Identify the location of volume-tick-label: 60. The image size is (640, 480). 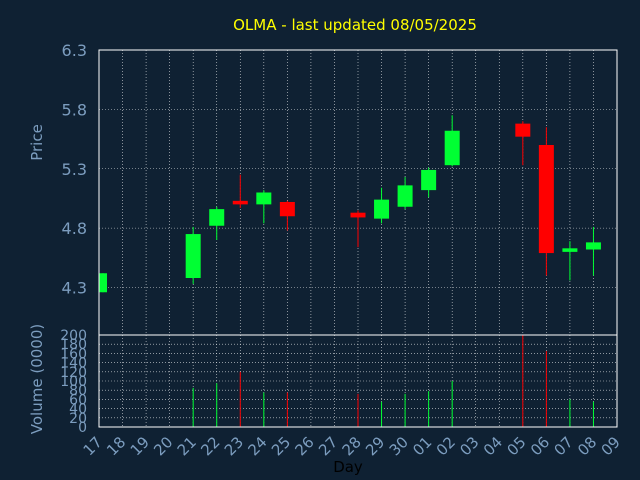
(78, 400).